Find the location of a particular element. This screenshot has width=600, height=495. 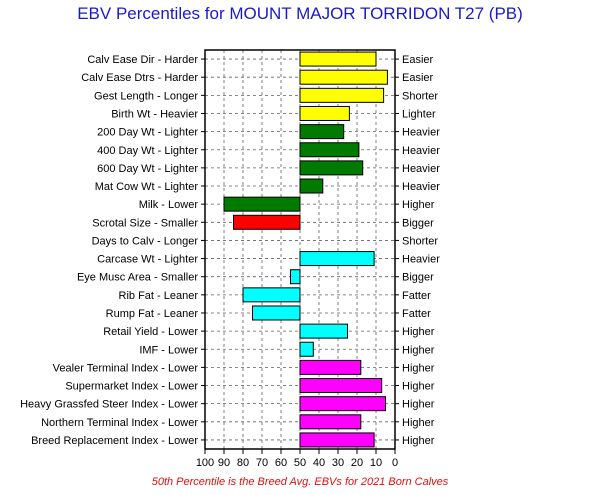

x-tick-label: 30 is located at coordinates (338, 463).